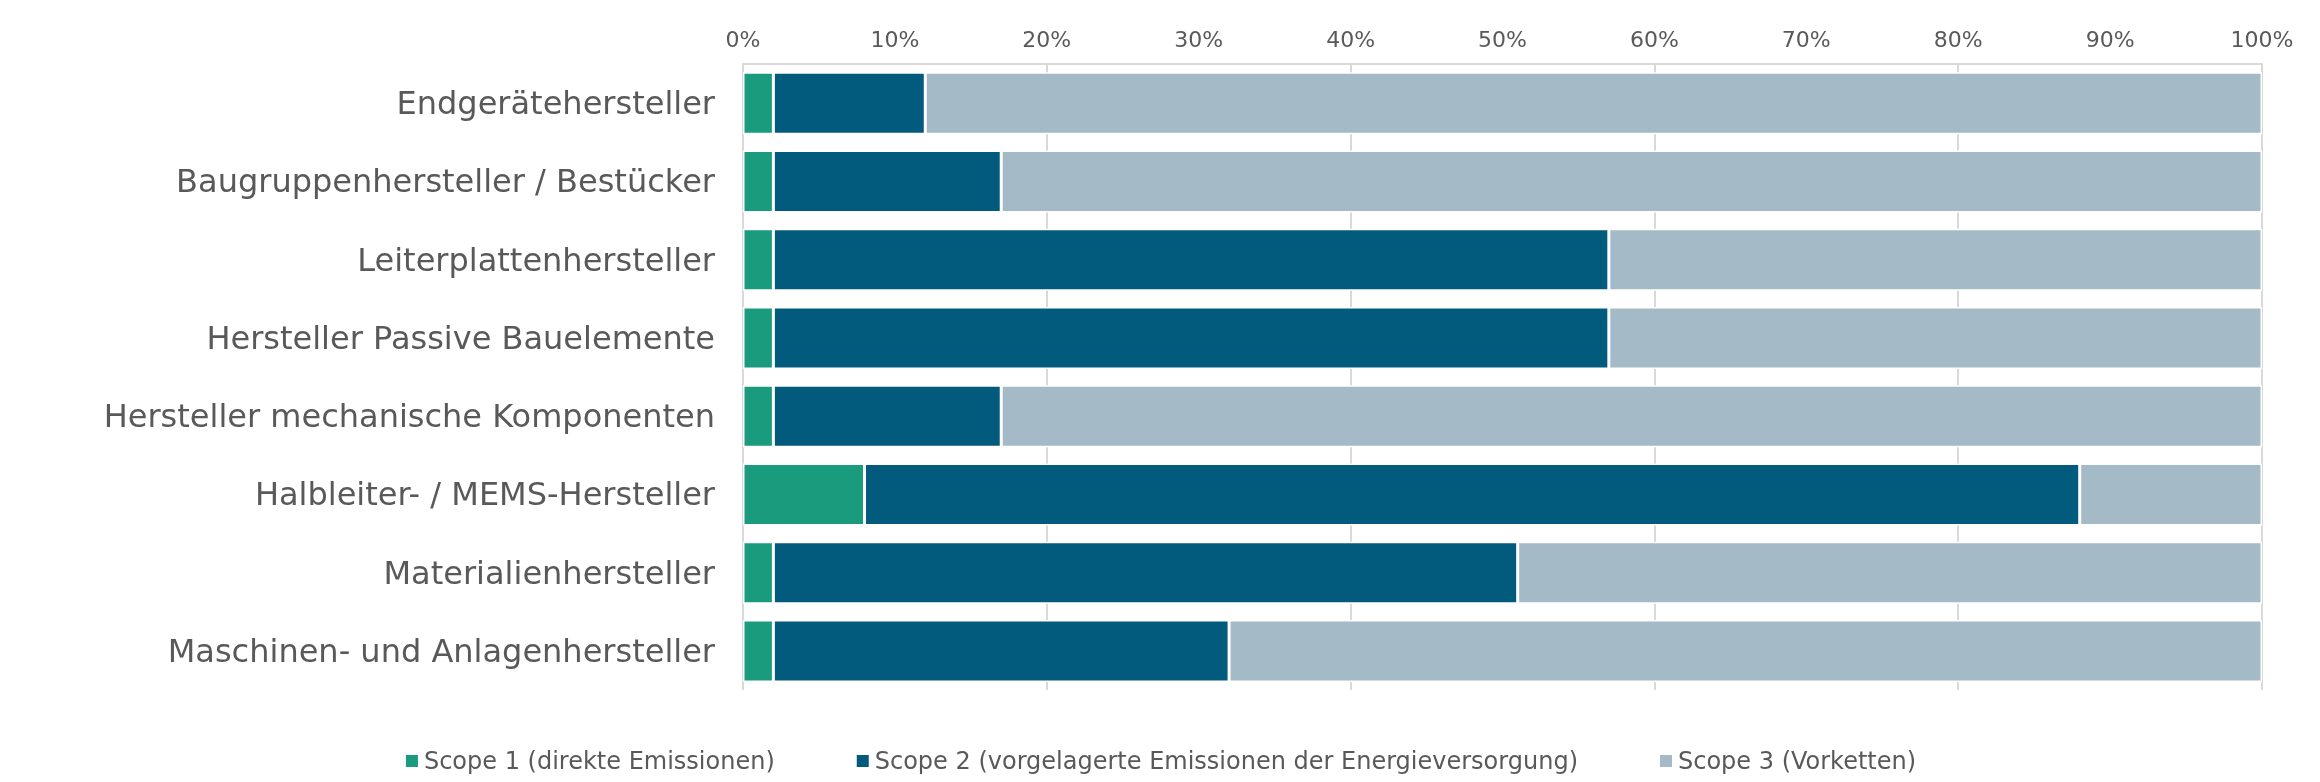  Describe the element at coordinates (549, 572) in the screenshot. I see `y-tick-label: Materialienhersteller` at that location.